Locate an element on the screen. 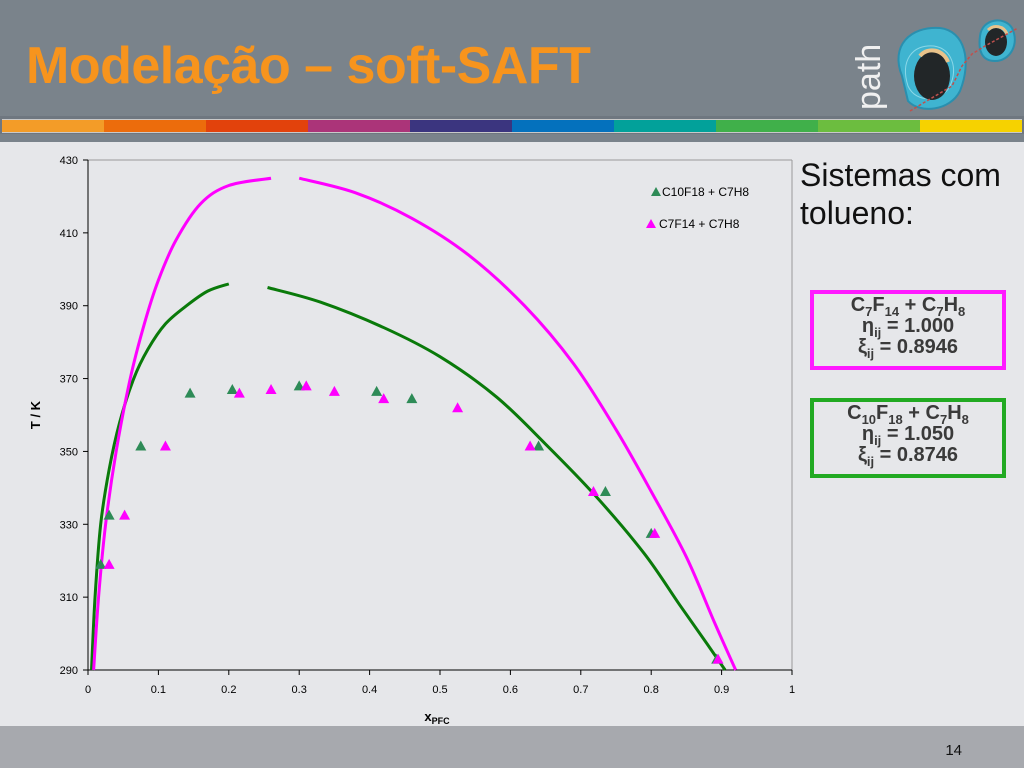 Image resolution: width=1024 pixels, height=768 pixels. eta-parameter: ηij = 1.000 is located at coordinates (908, 327).